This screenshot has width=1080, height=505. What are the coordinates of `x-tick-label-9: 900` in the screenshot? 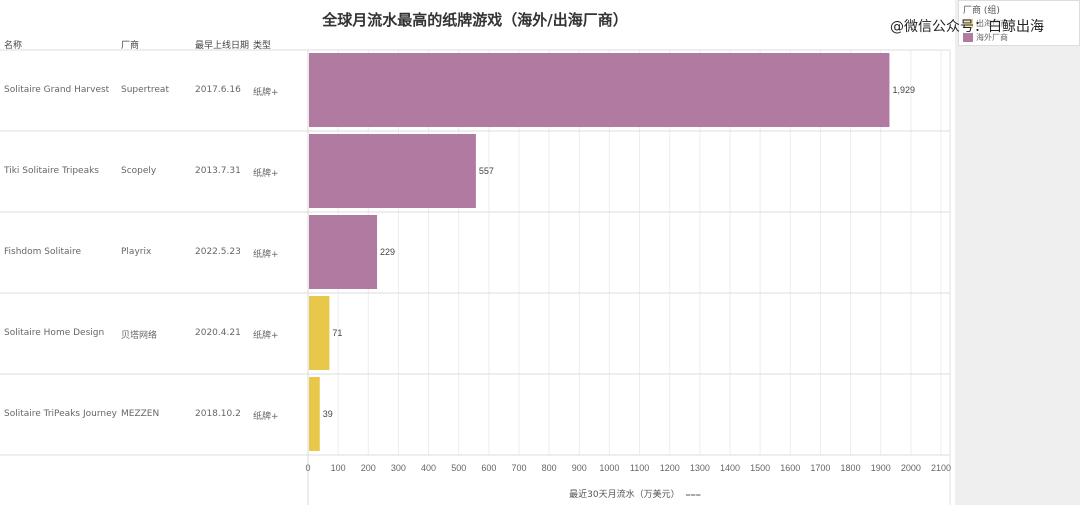 It's located at (579, 468).